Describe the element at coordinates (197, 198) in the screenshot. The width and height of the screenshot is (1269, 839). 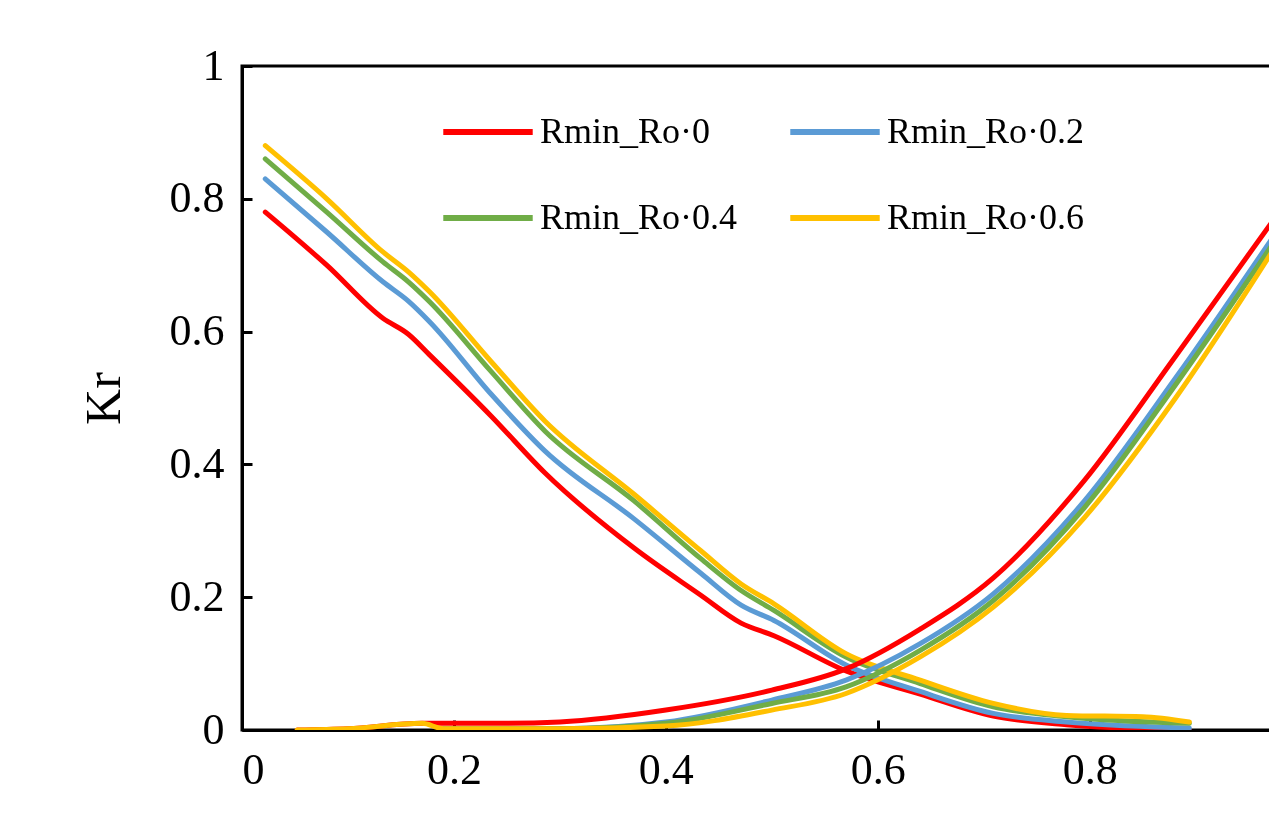
I see `y-tick-label: 0.8` at that location.